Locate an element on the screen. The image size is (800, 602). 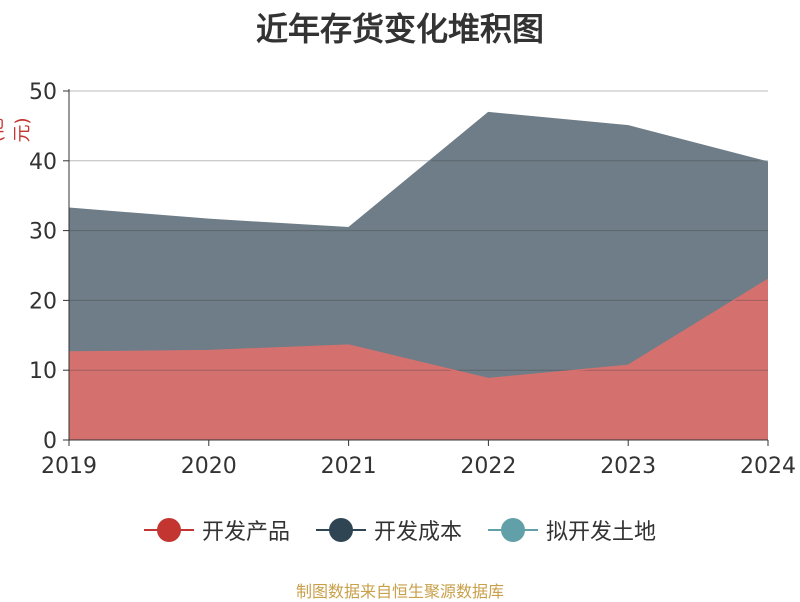
x-tick-label: 2019 is located at coordinates (69, 466).